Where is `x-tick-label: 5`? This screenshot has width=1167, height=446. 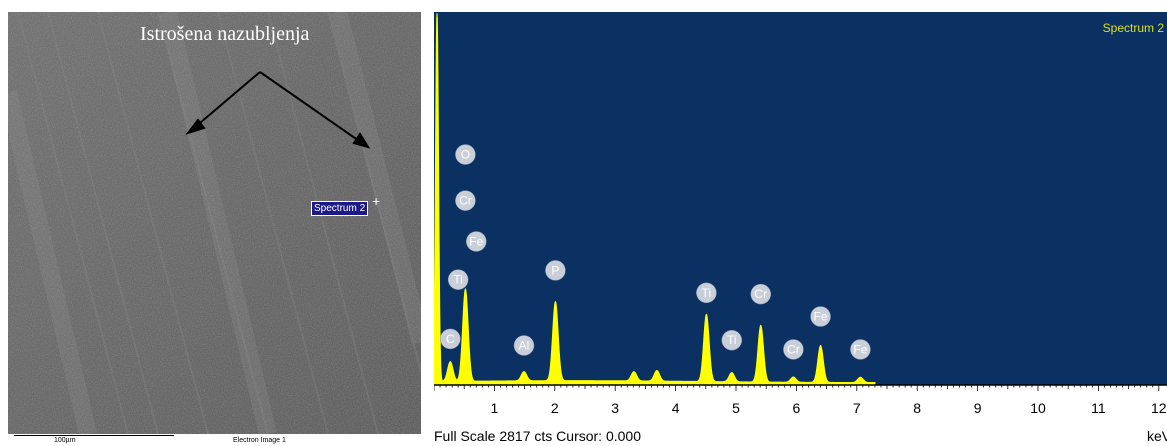
x-tick-label: 5 is located at coordinates (736, 408).